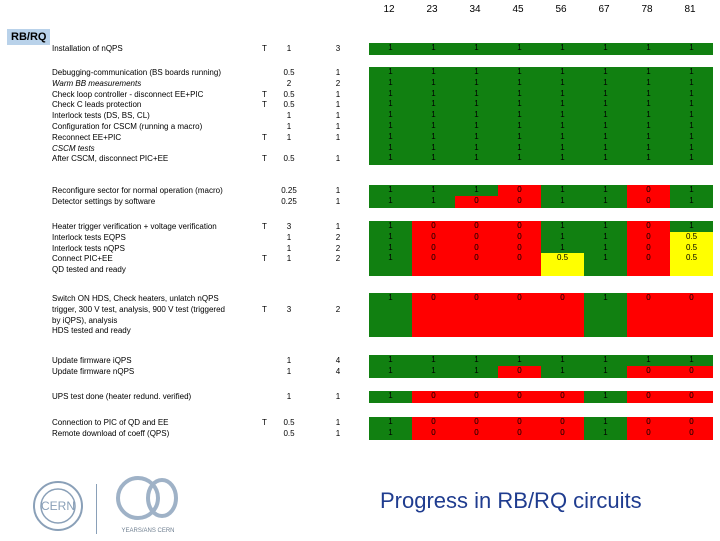 The height and width of the screenshot is (541, 720). Describe the element at coordinates (289, 201) in the screenshot. I see `duration-value: 0.25` at that location.